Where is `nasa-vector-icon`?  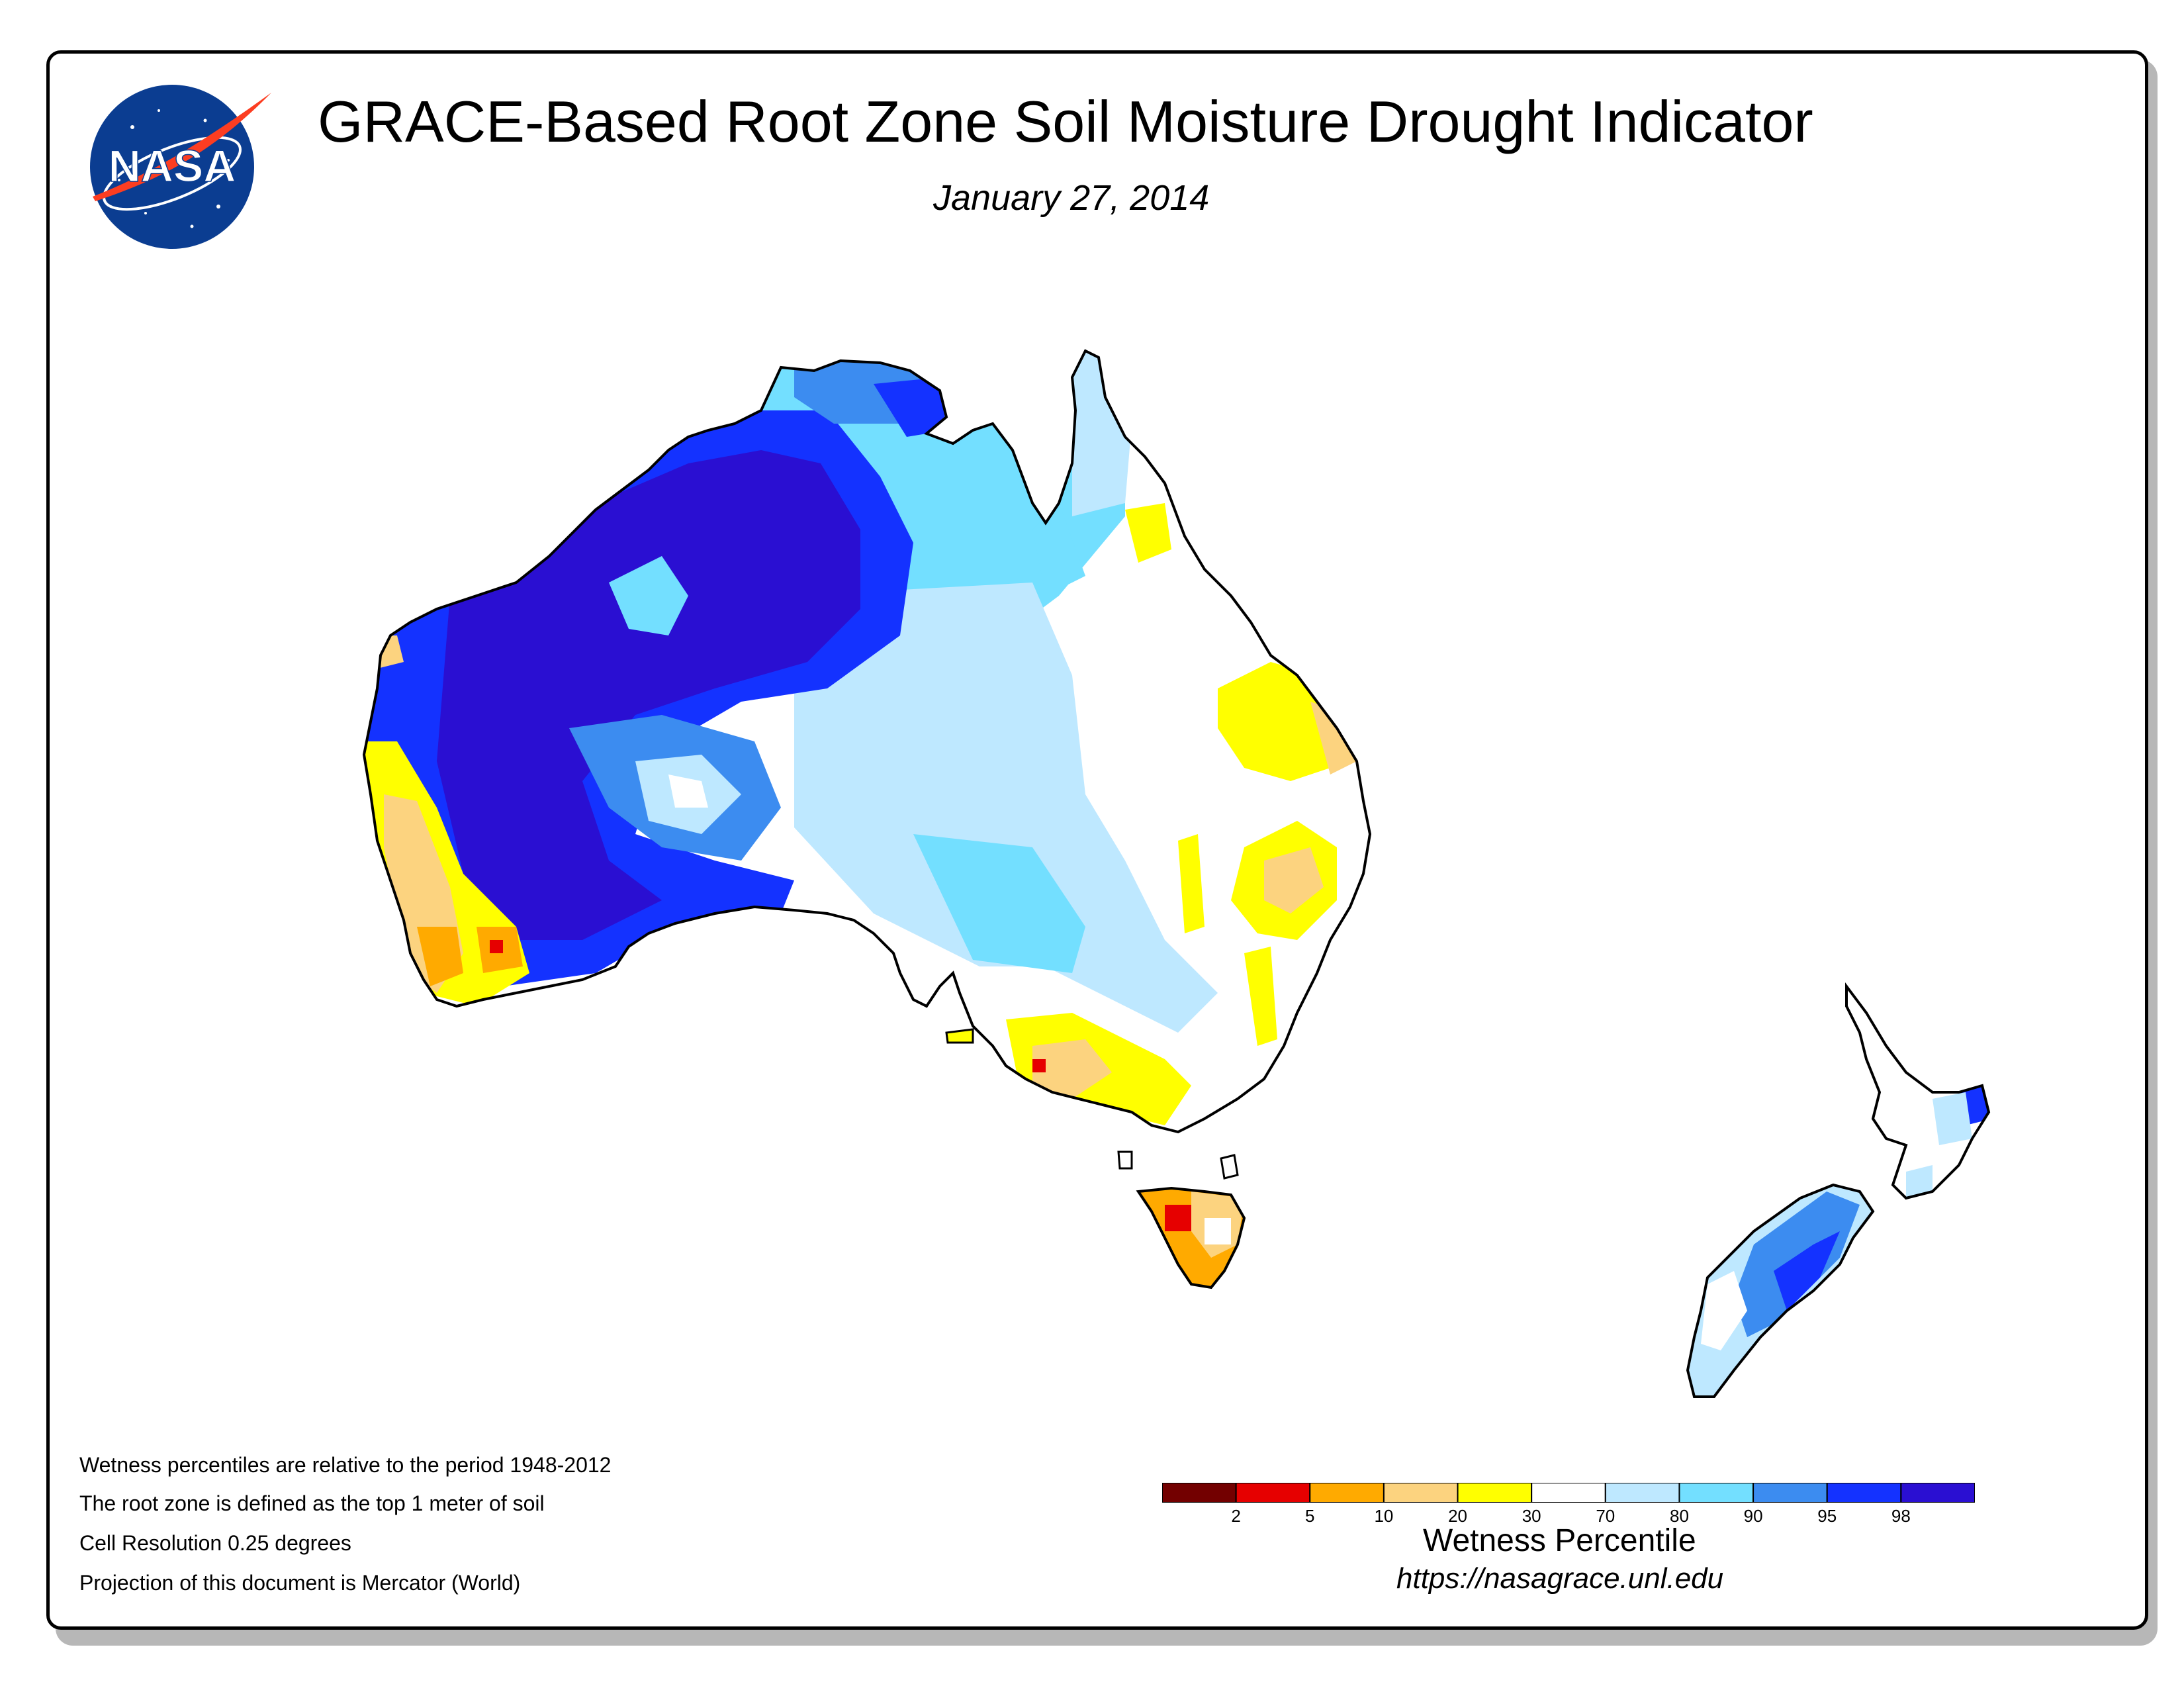 nasa-vector-icon is located at coordinates (182, 147).